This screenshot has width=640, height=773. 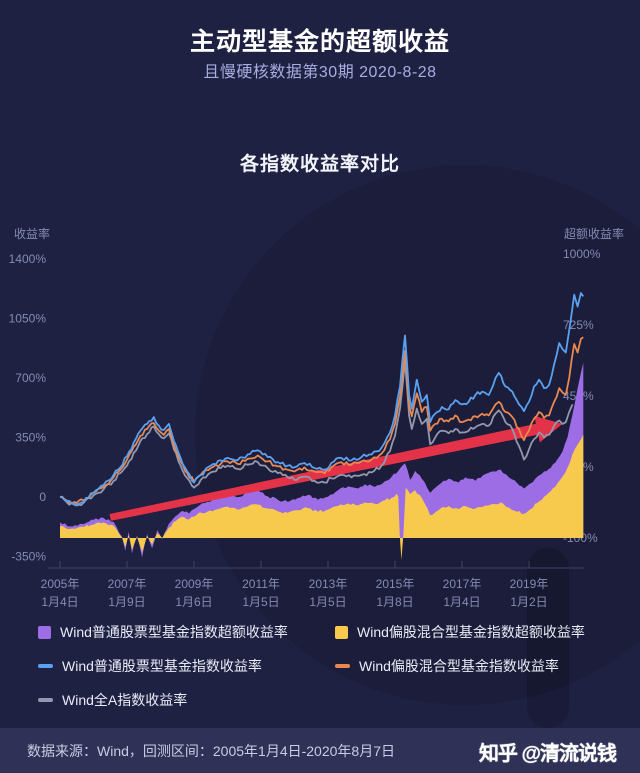 I want to click on excess-return-area, so click(x=322, y=497).